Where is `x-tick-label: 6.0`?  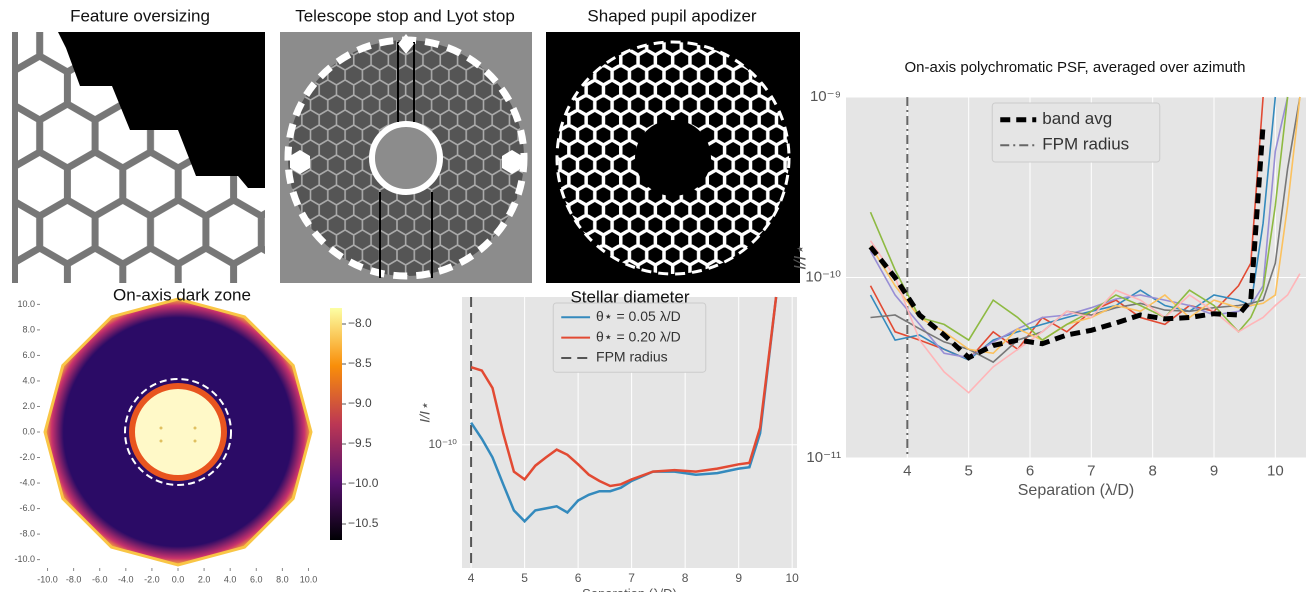
x-tick-label: 6.0 is located at coordinates (256, 579).